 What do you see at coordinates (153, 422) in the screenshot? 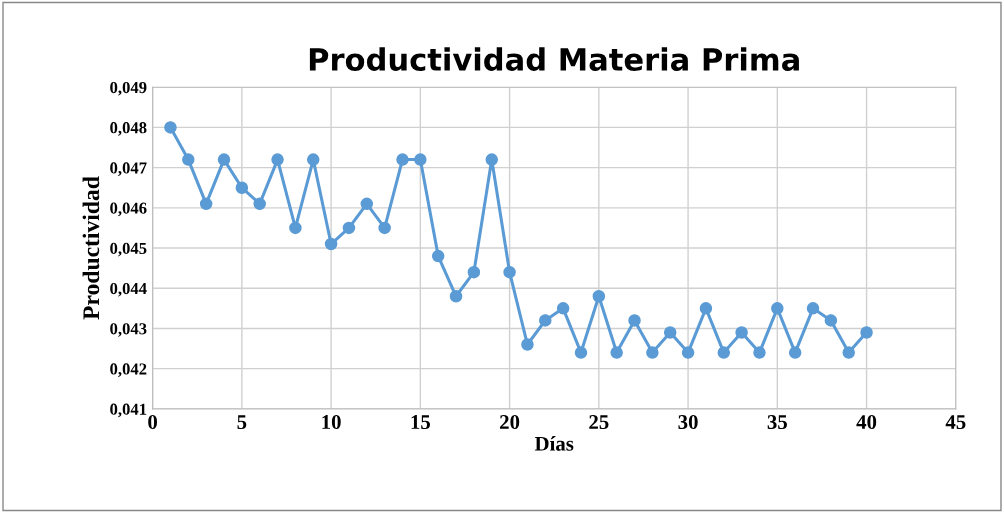
I see `x-tick-label: 0` at bounding box center [153, 422].